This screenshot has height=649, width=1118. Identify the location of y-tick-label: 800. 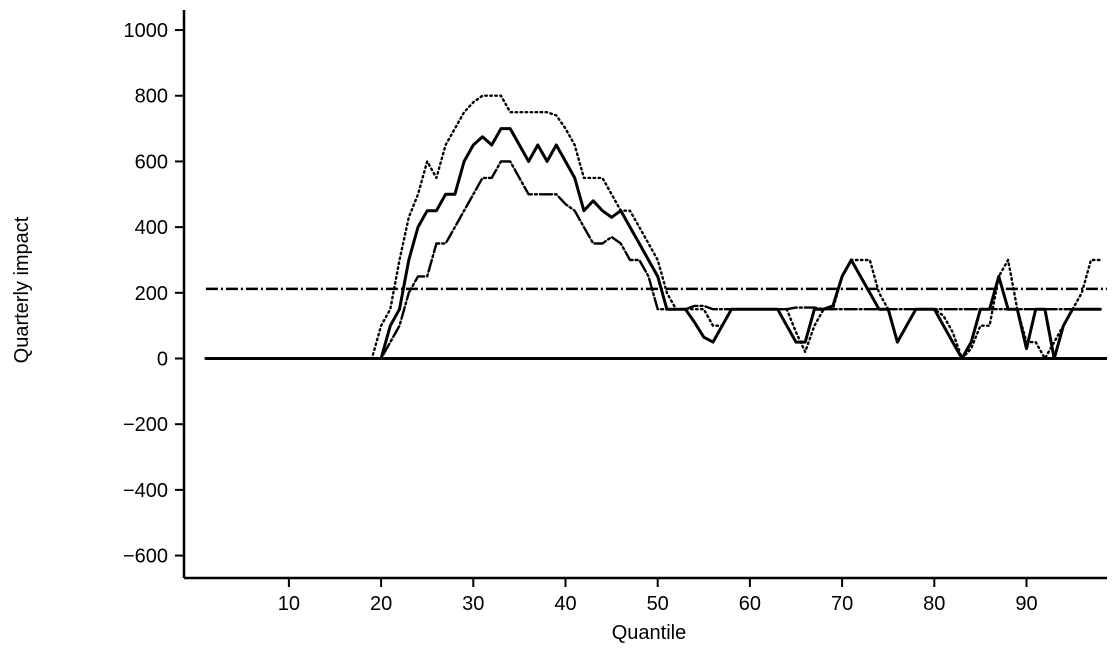
(151, 97).